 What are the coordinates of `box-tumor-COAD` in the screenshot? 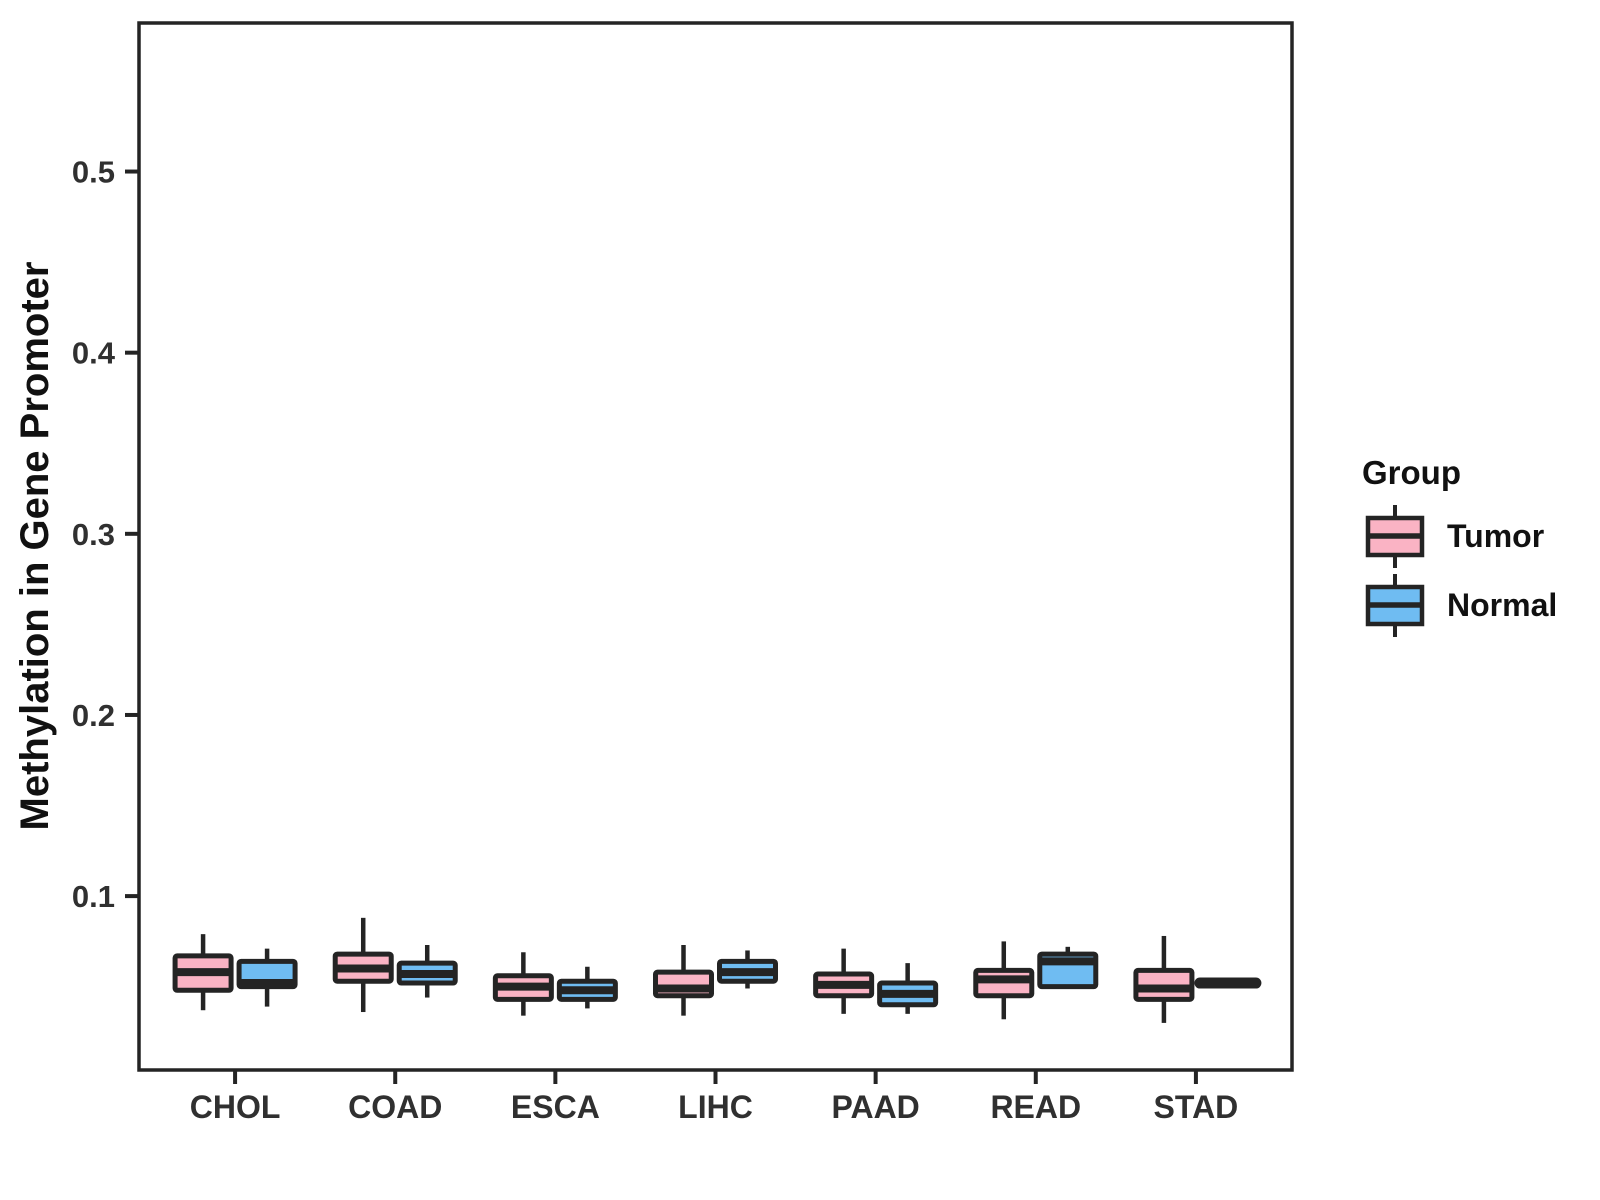 It's located at (363, 965).